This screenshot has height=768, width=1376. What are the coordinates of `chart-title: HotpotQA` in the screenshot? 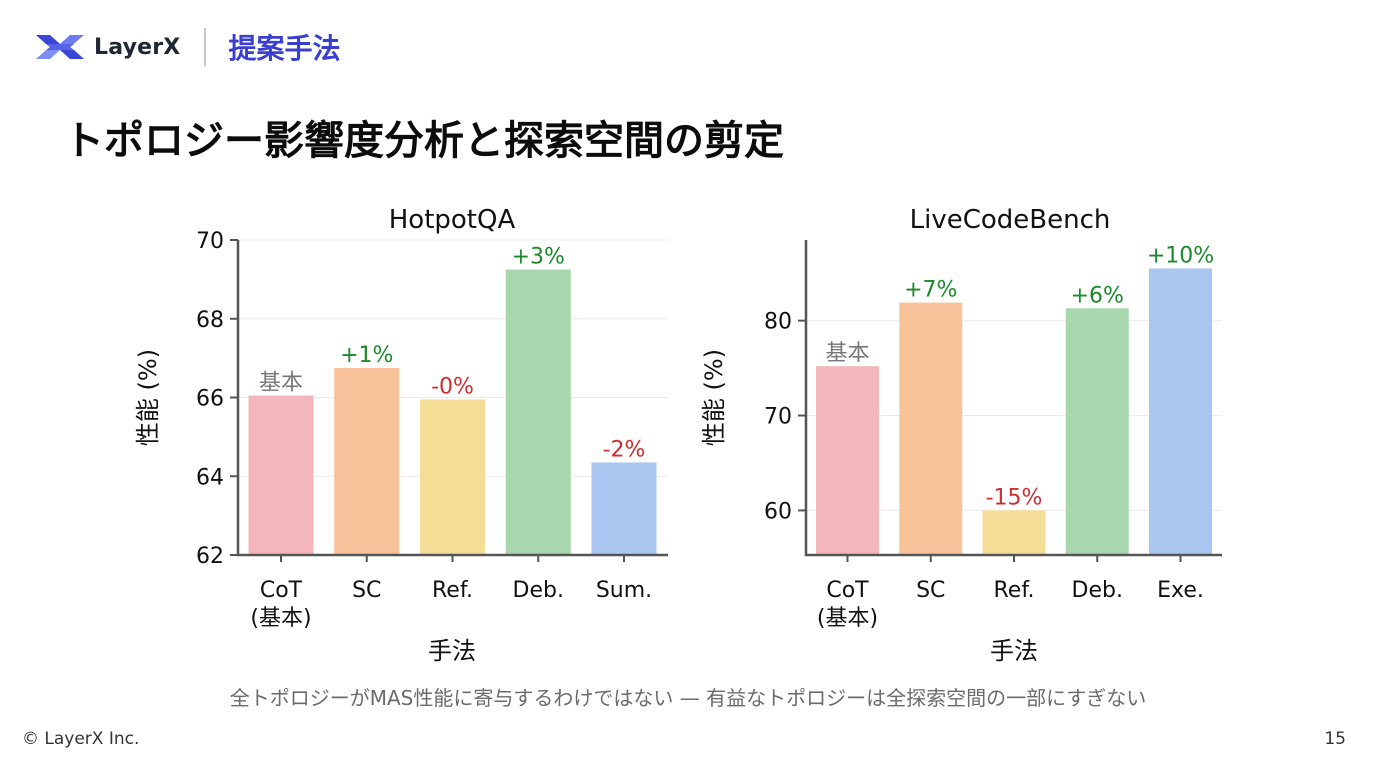 It's located at (452, 220).